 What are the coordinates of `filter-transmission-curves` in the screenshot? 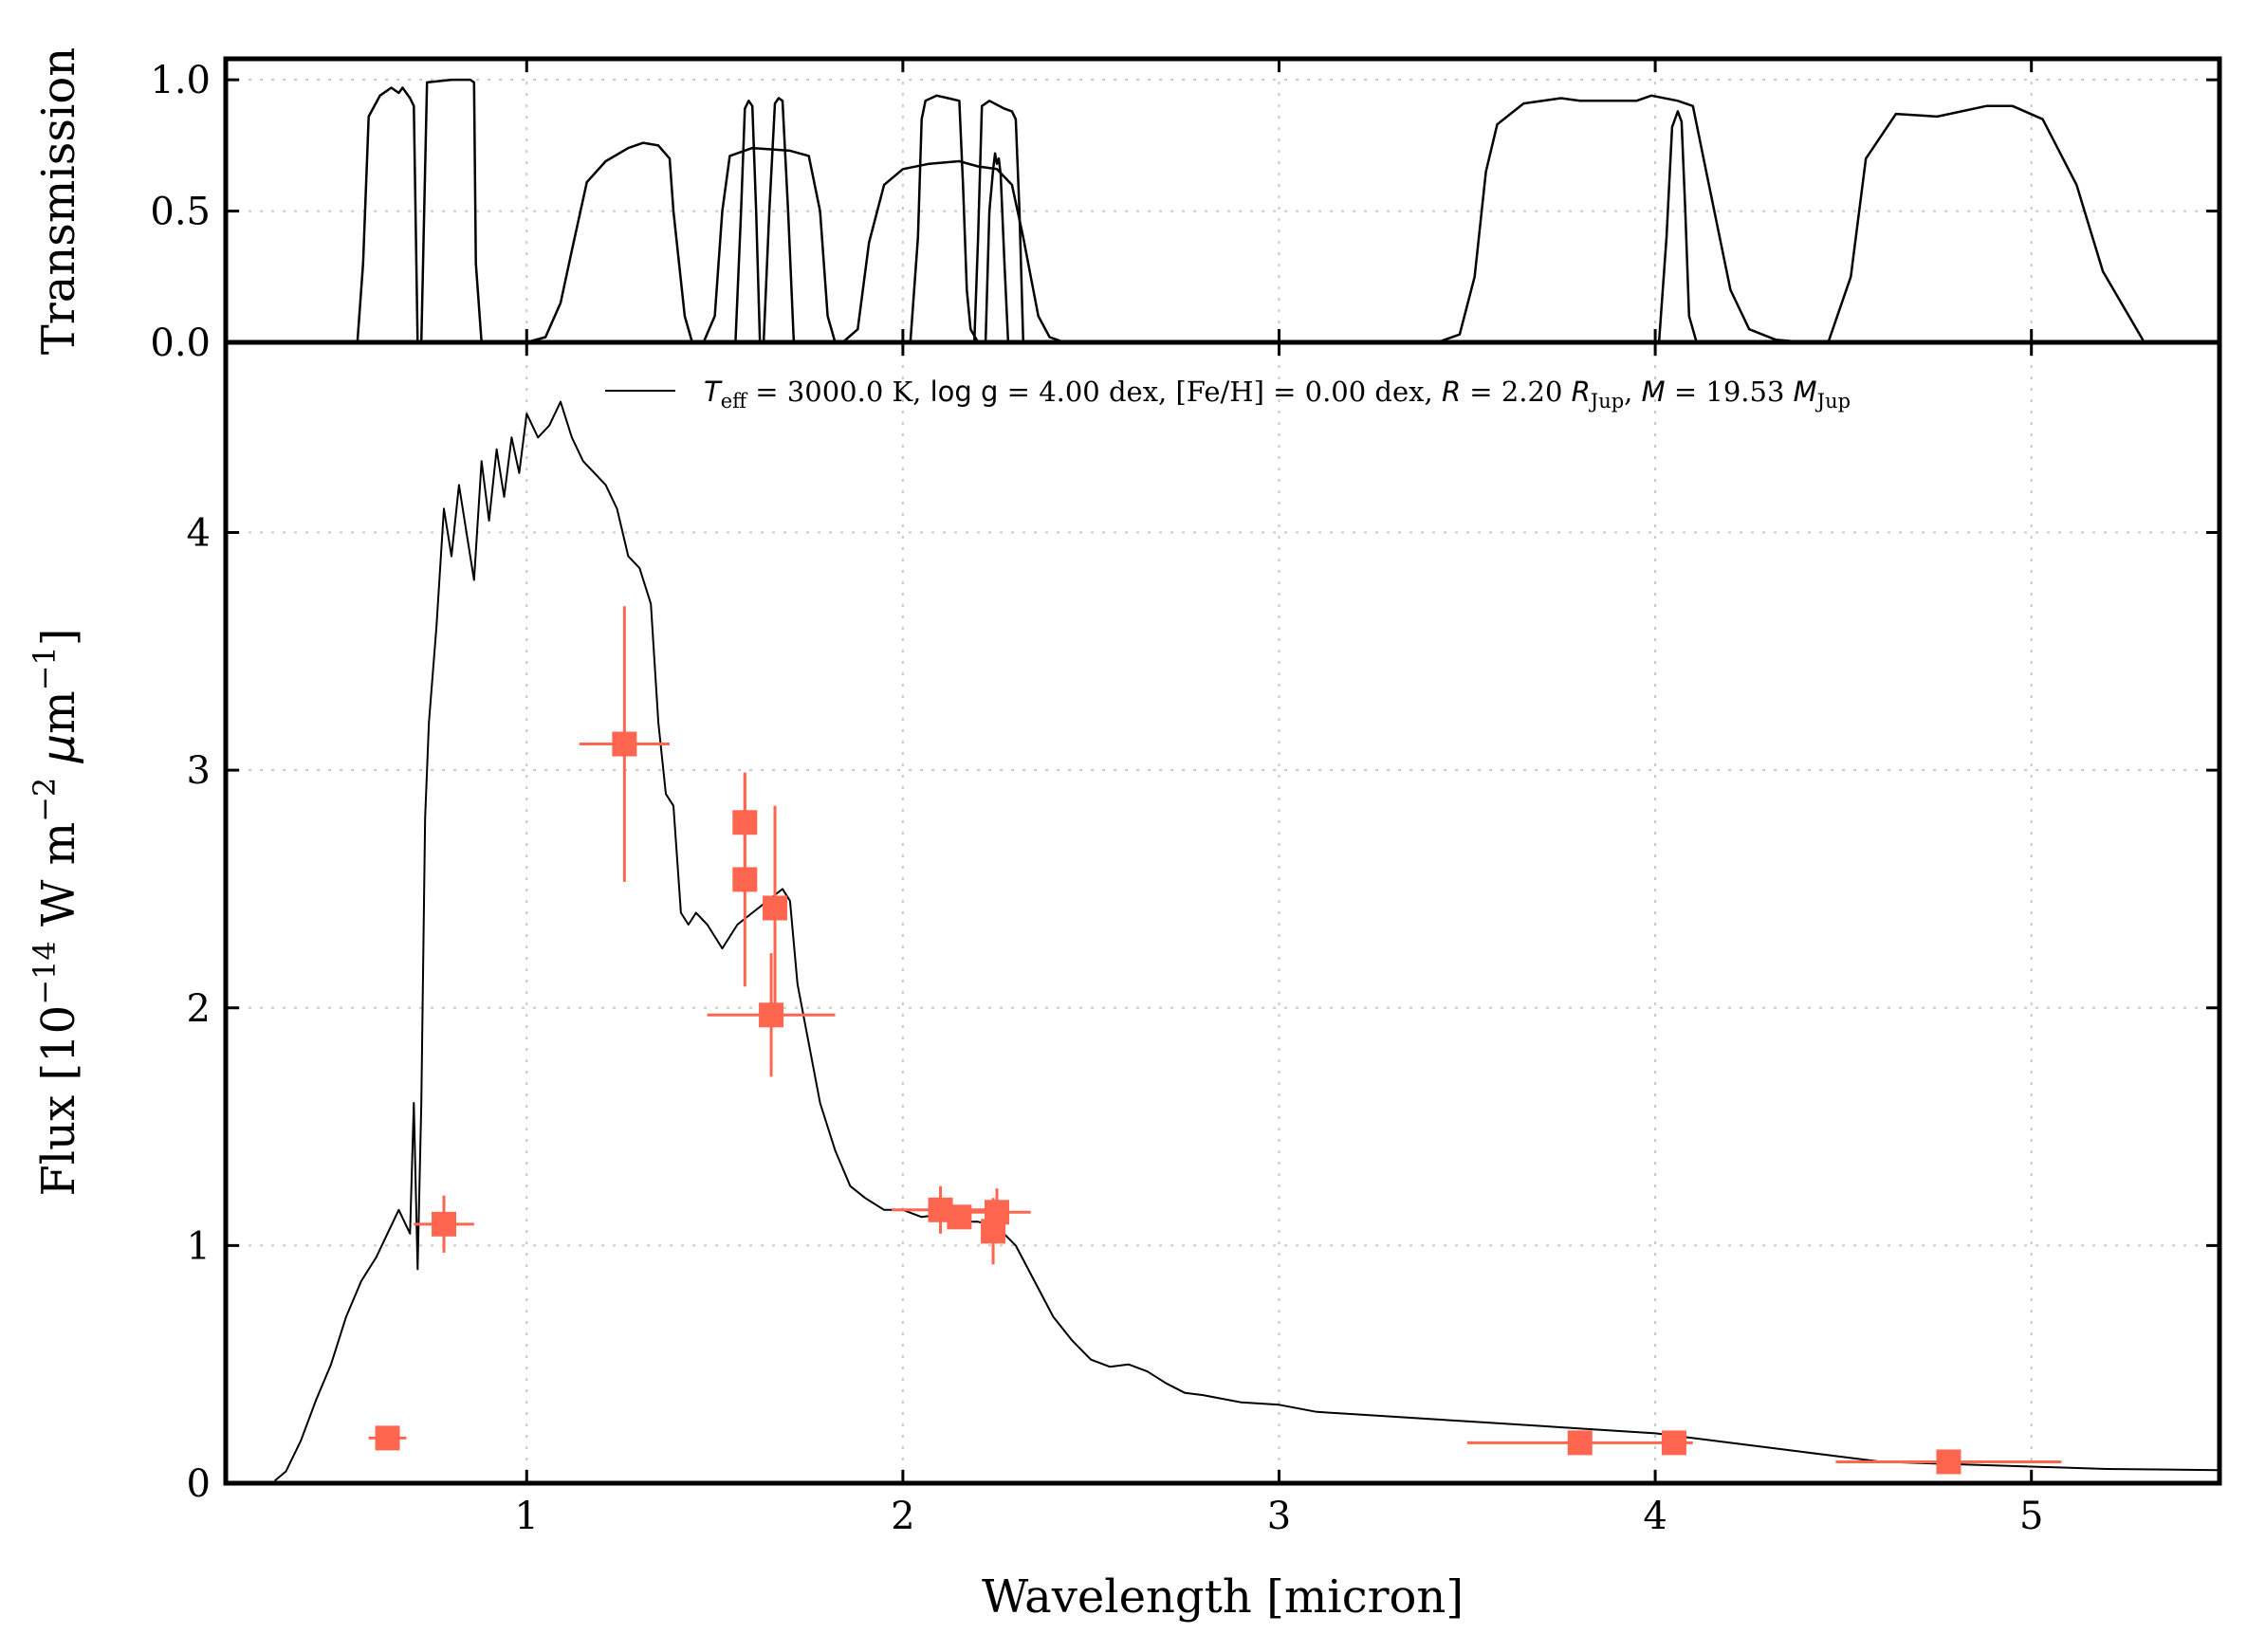 It's located at (1251, 211).